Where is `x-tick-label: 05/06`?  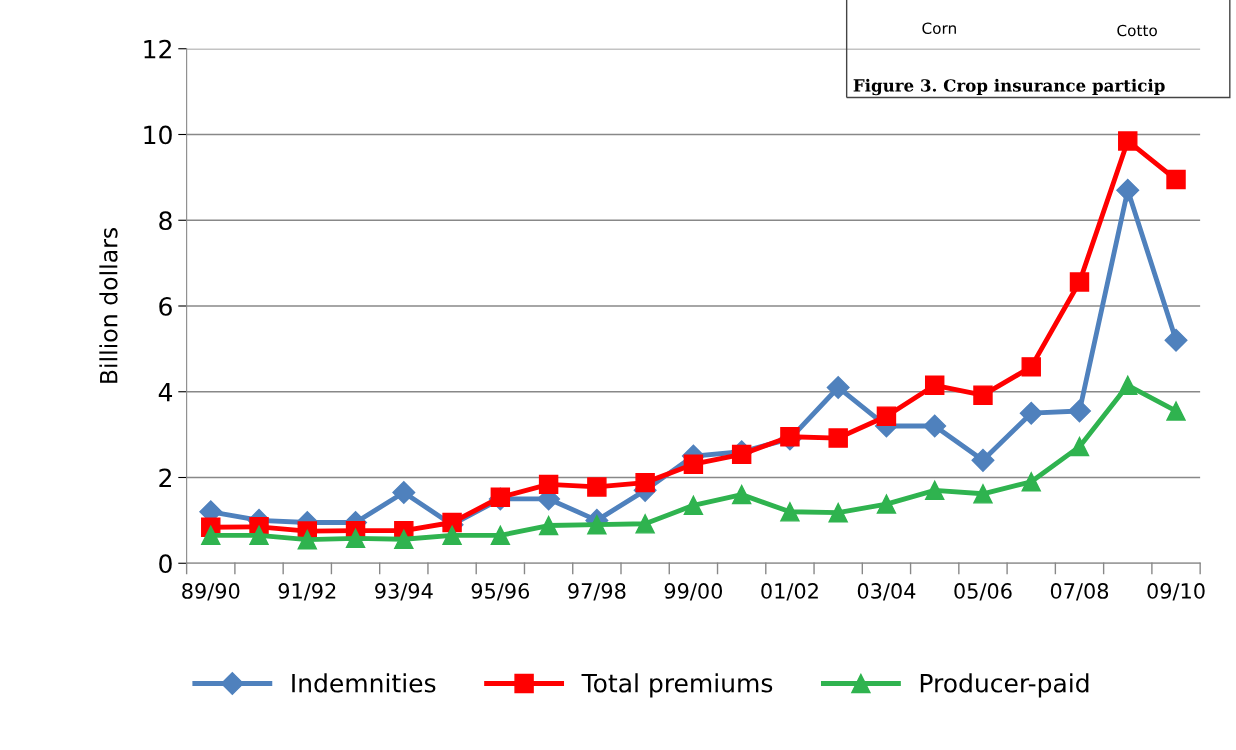 x-tick-label: 05/06 is located at coordinates (983, 592).